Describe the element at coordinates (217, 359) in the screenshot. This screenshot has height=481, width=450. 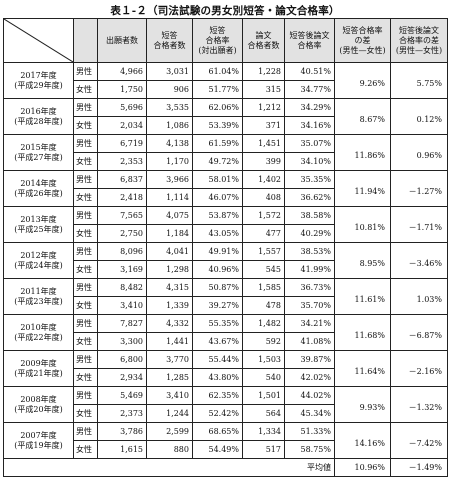
I see `value-cell: 55.44%` at that location.